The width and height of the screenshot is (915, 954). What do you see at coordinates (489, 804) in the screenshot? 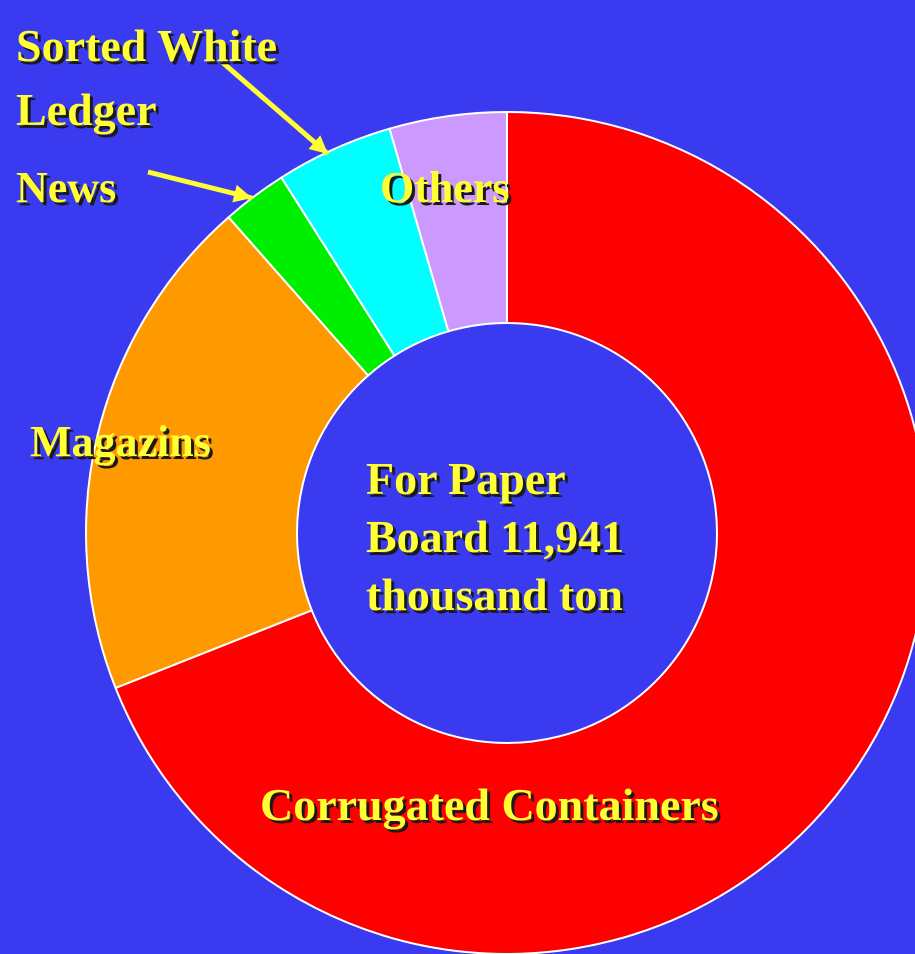
I see `slice-label-corrugated-containers: Corrugated Containers` at bounding box center [489, 804].